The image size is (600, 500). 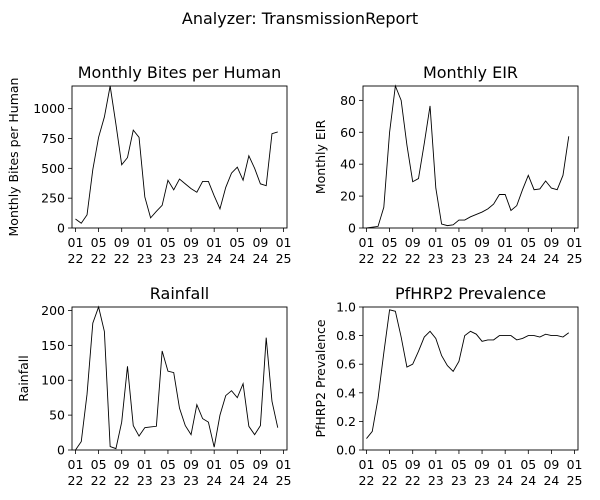 What do you see at coordinates (470, 72) in the screenshot?
I see `monthly-eir-title: Monthly EIR` at bounding box center [470, 72].